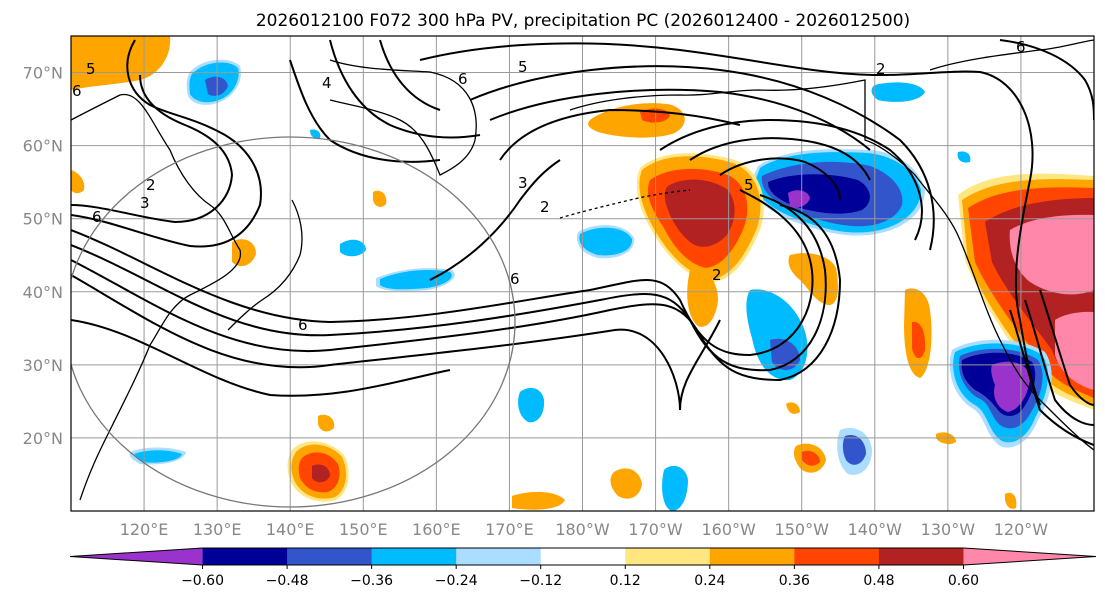 Image resolution: width=1105 pixels, height=604 pixels. Describe the element at coordinates (625, 204) in the screenshot. I see `coastline-aleutians` at that location.